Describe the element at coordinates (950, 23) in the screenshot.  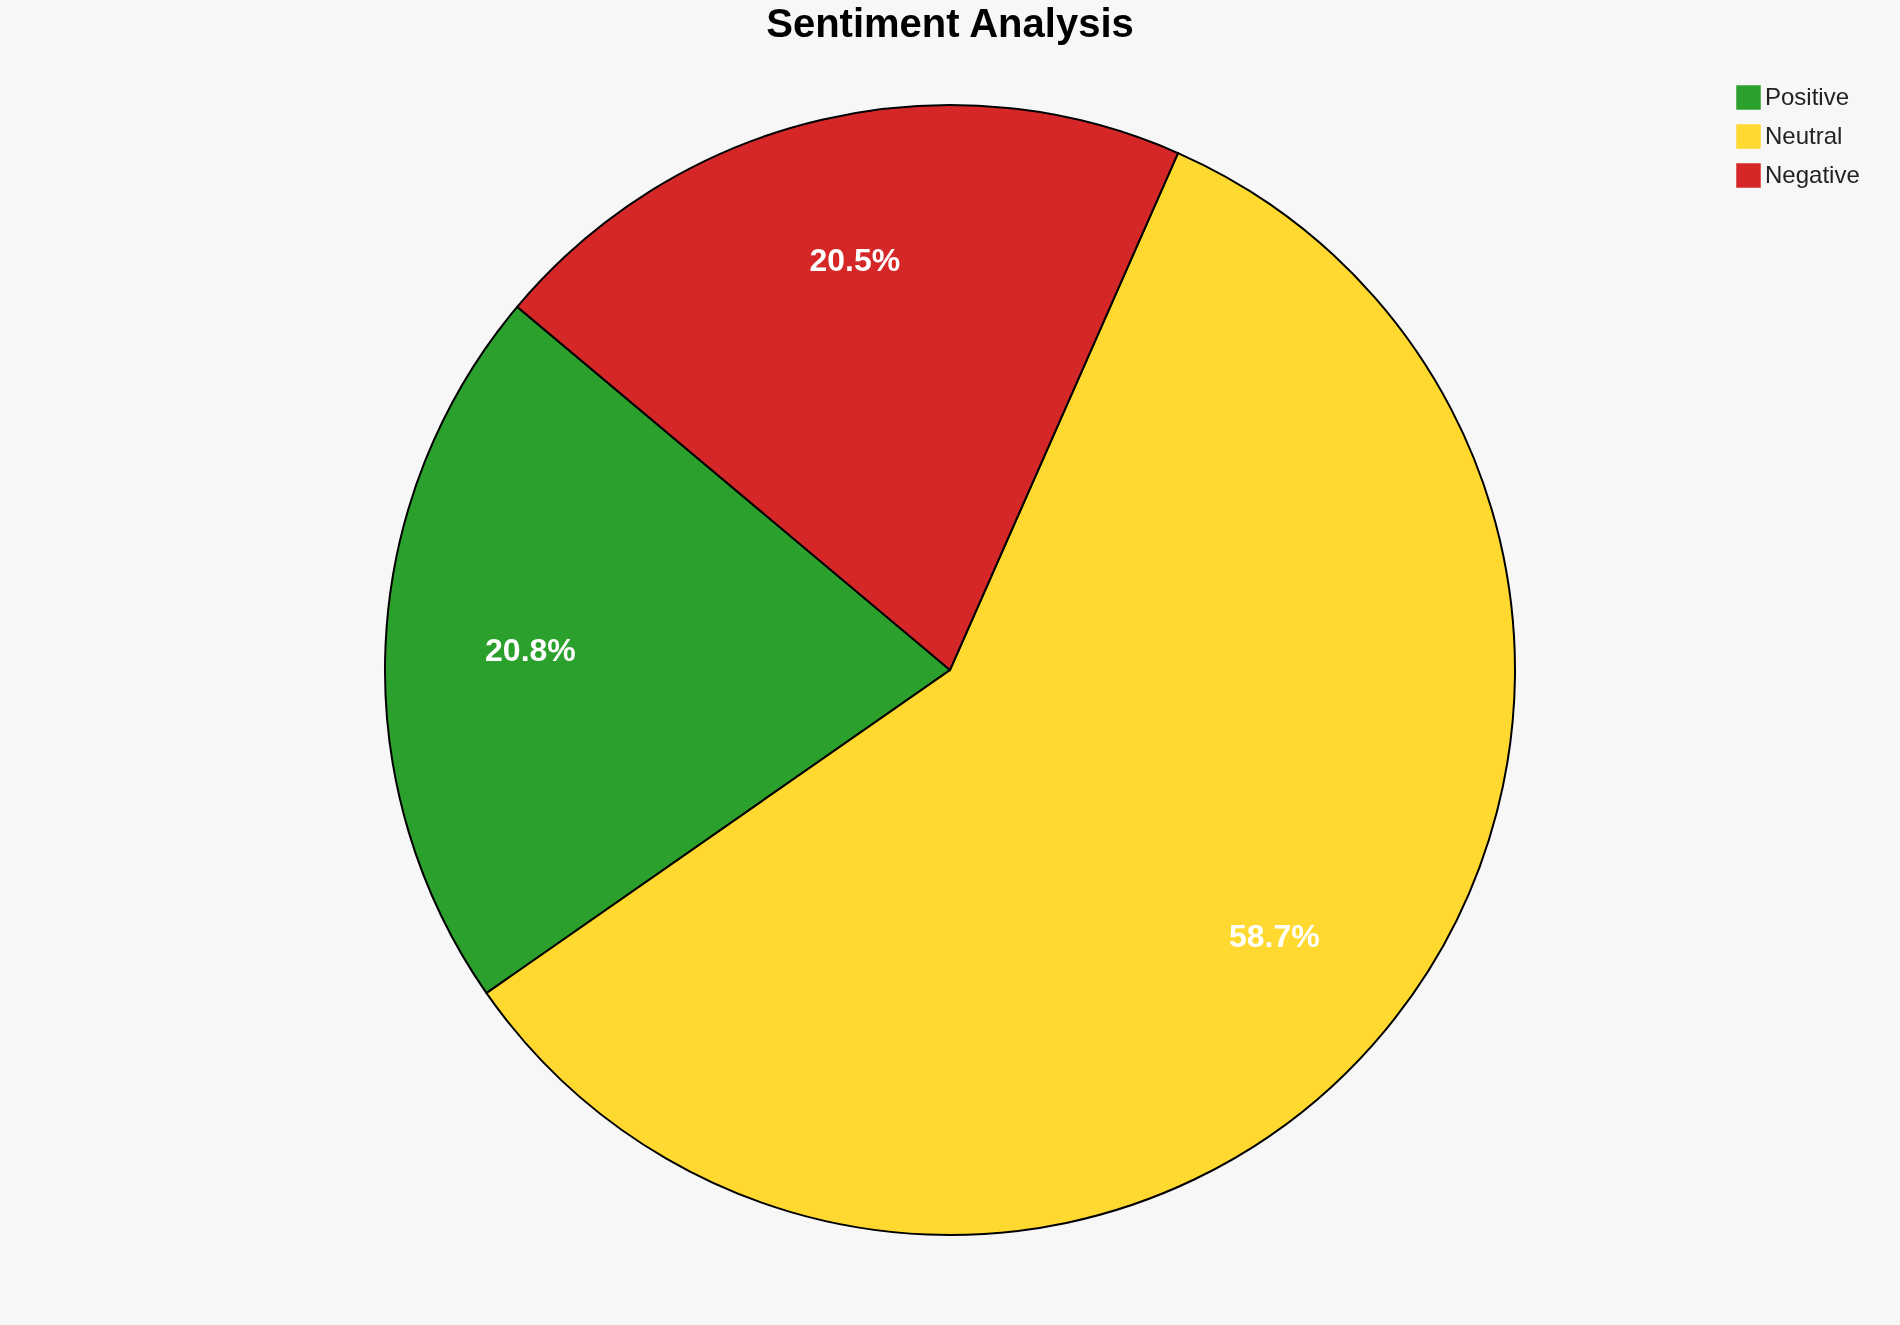
I see `chart-title: Sentiment Analysis` at that location.